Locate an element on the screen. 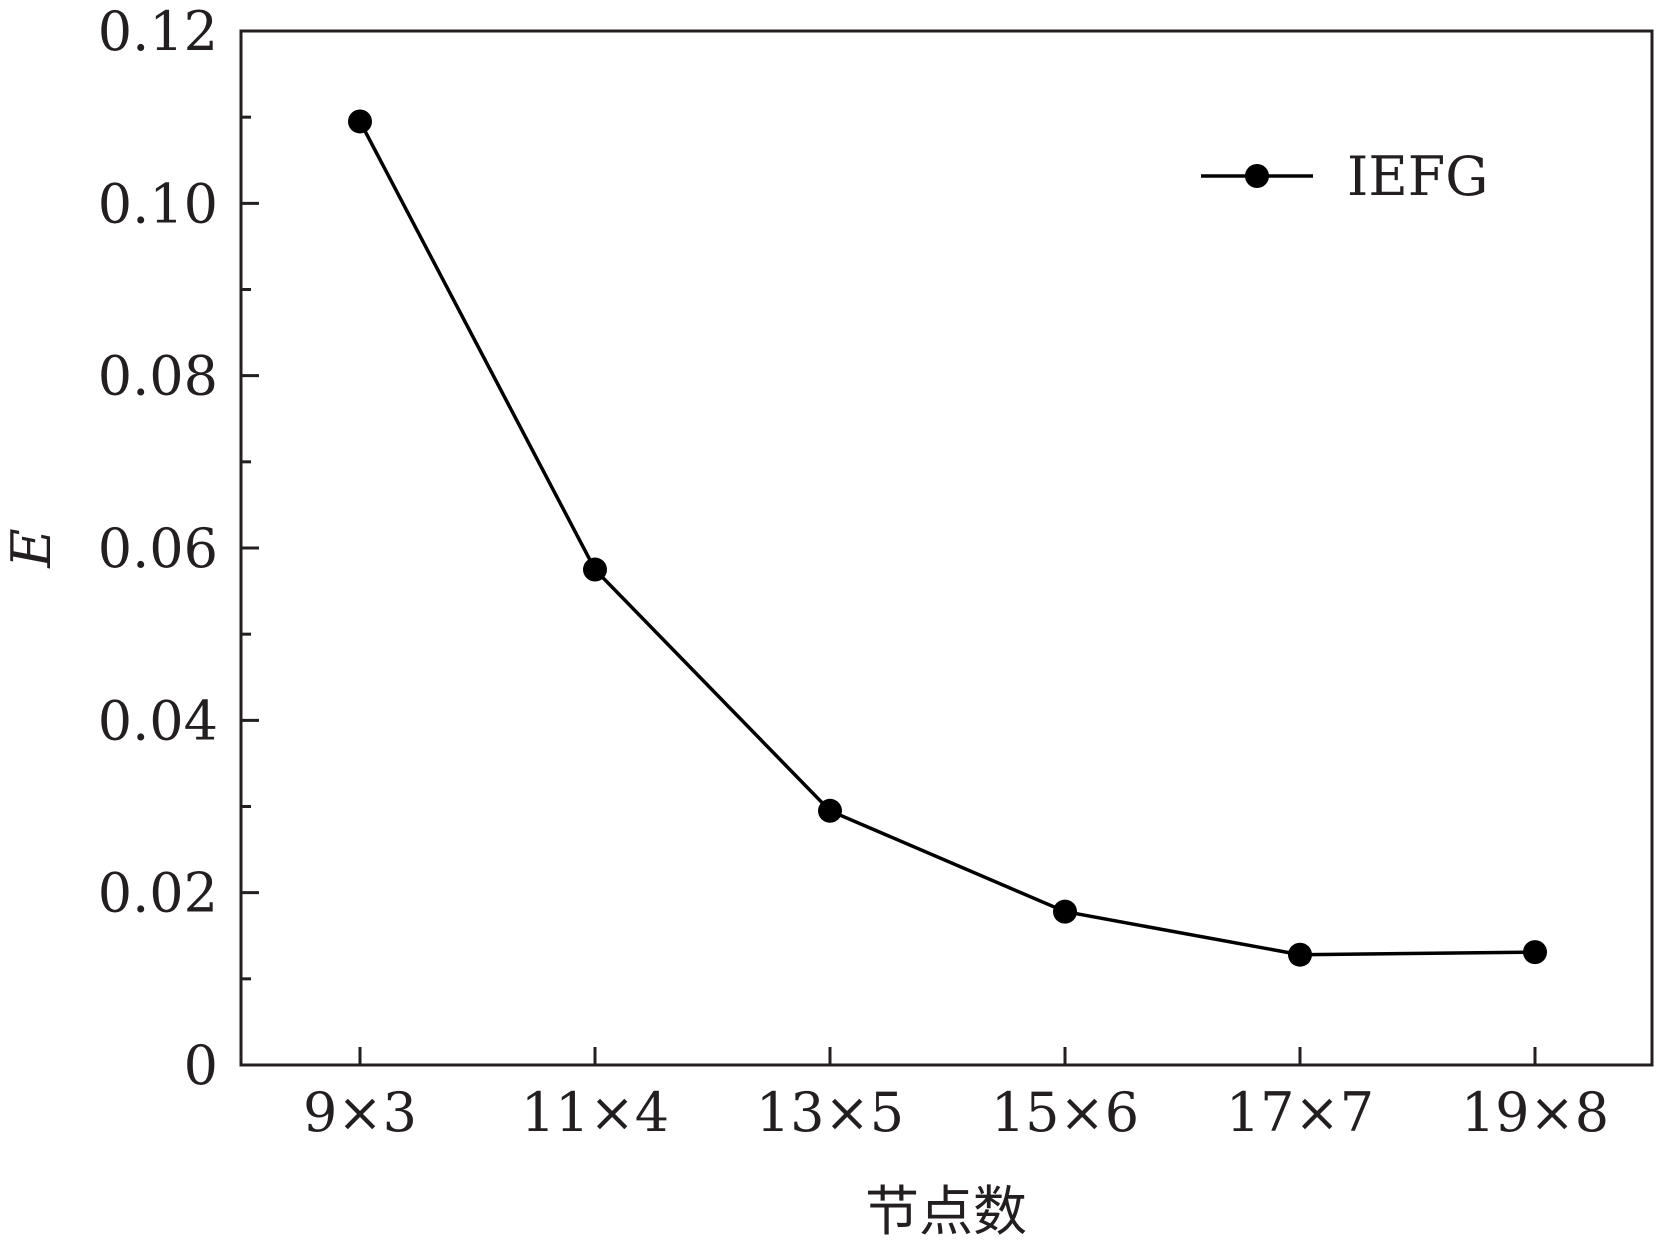 Image resolution: width=1657 pixels, height=1248 pixels. y-tick-label: 0.06 is located at coordinates (158, 548).